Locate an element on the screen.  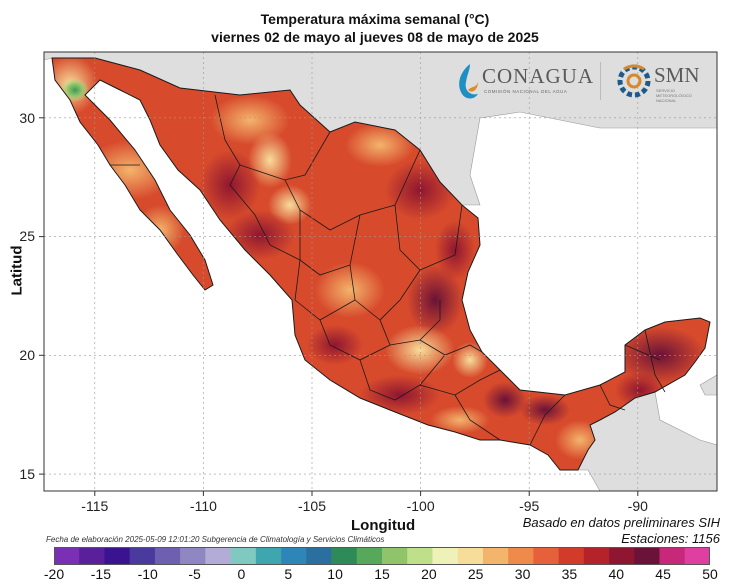
x-tick-label: -95 is located at coordinates (529, 506).